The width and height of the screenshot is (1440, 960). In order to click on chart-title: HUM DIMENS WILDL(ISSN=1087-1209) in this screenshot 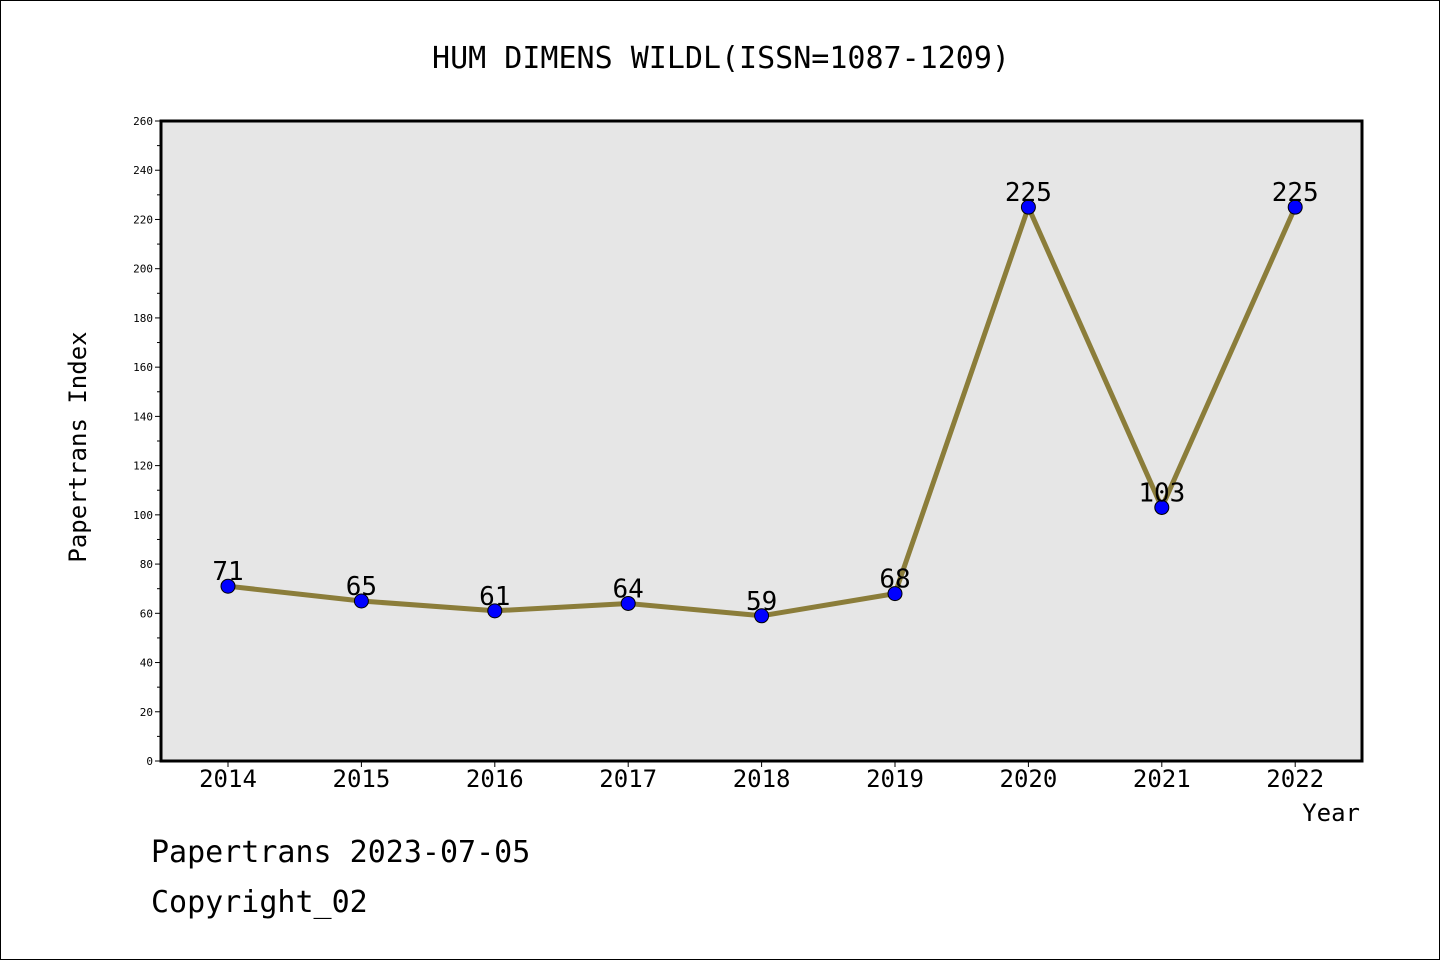, I will do `click(721, 58)`.